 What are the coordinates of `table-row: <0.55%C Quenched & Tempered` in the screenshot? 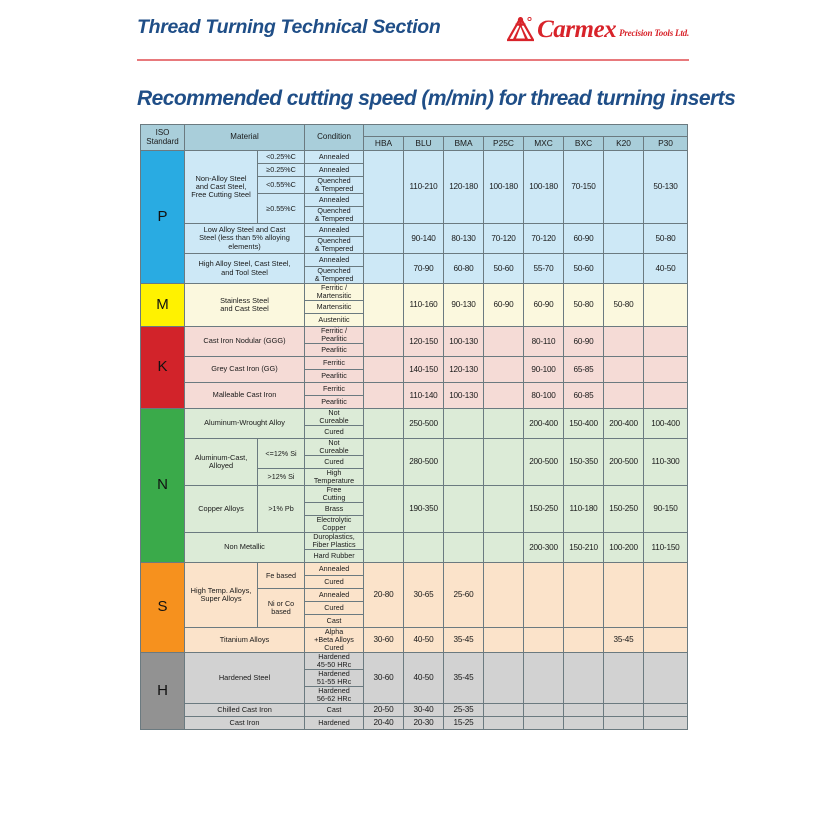 It's located at (414, 185).